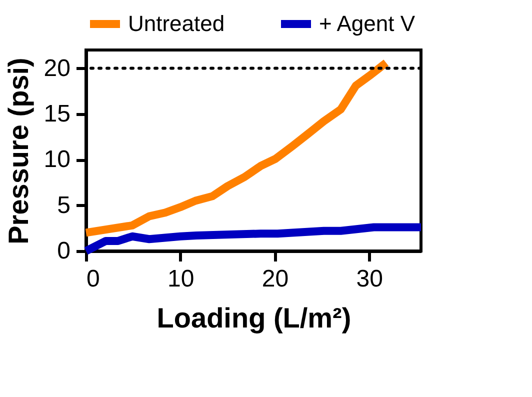 This screenshot has width=532, height=397. I want to click on legend-label: + Agent V, so click(367, 23).